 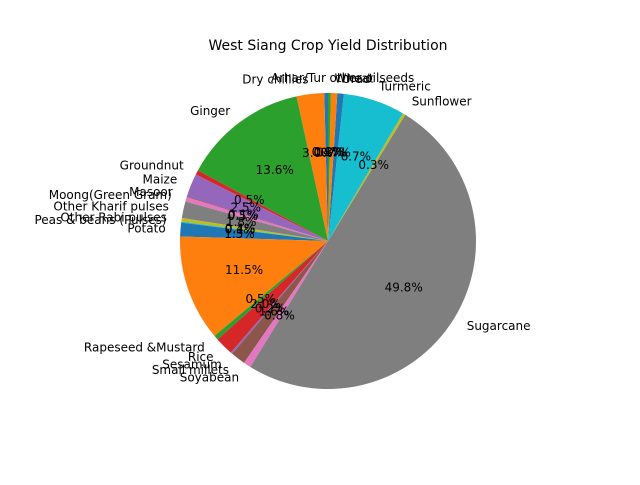 What do you see at coordinates (146, 228) in the screenshot?
I see `slice-label-potato: Potato` at bounding box center [146, 228].